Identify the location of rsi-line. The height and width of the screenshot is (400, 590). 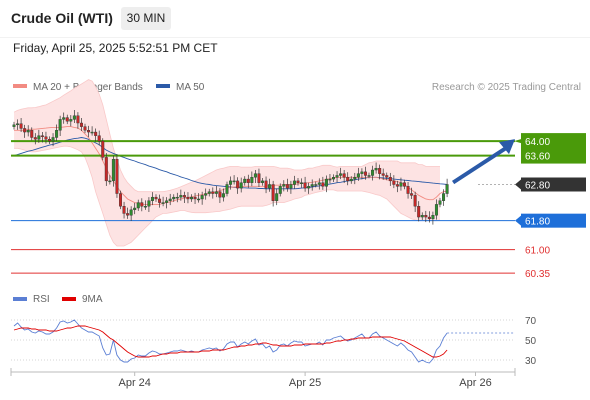
(230, 341).